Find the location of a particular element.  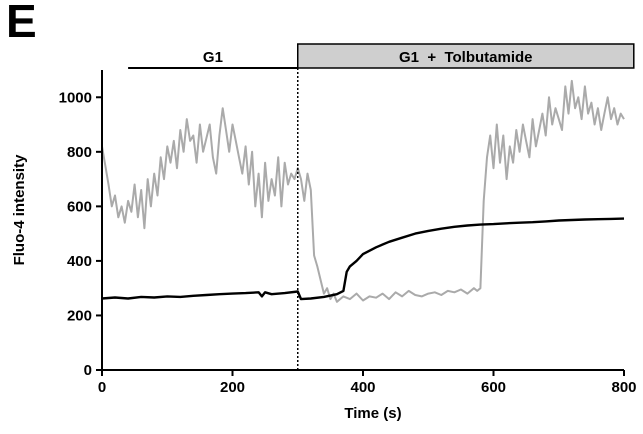

condition-bar-group: G1 G1 + Tolbutamide is located at coordinates (381, 56).